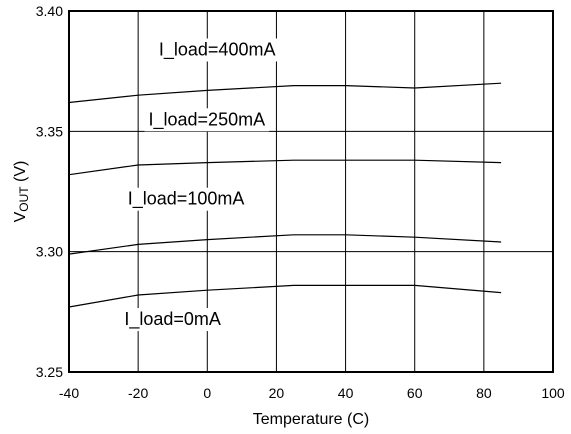 This screenshot has height=434, width=571. I want to click on annotation-label: I_load=100mA, so click(186, 199).